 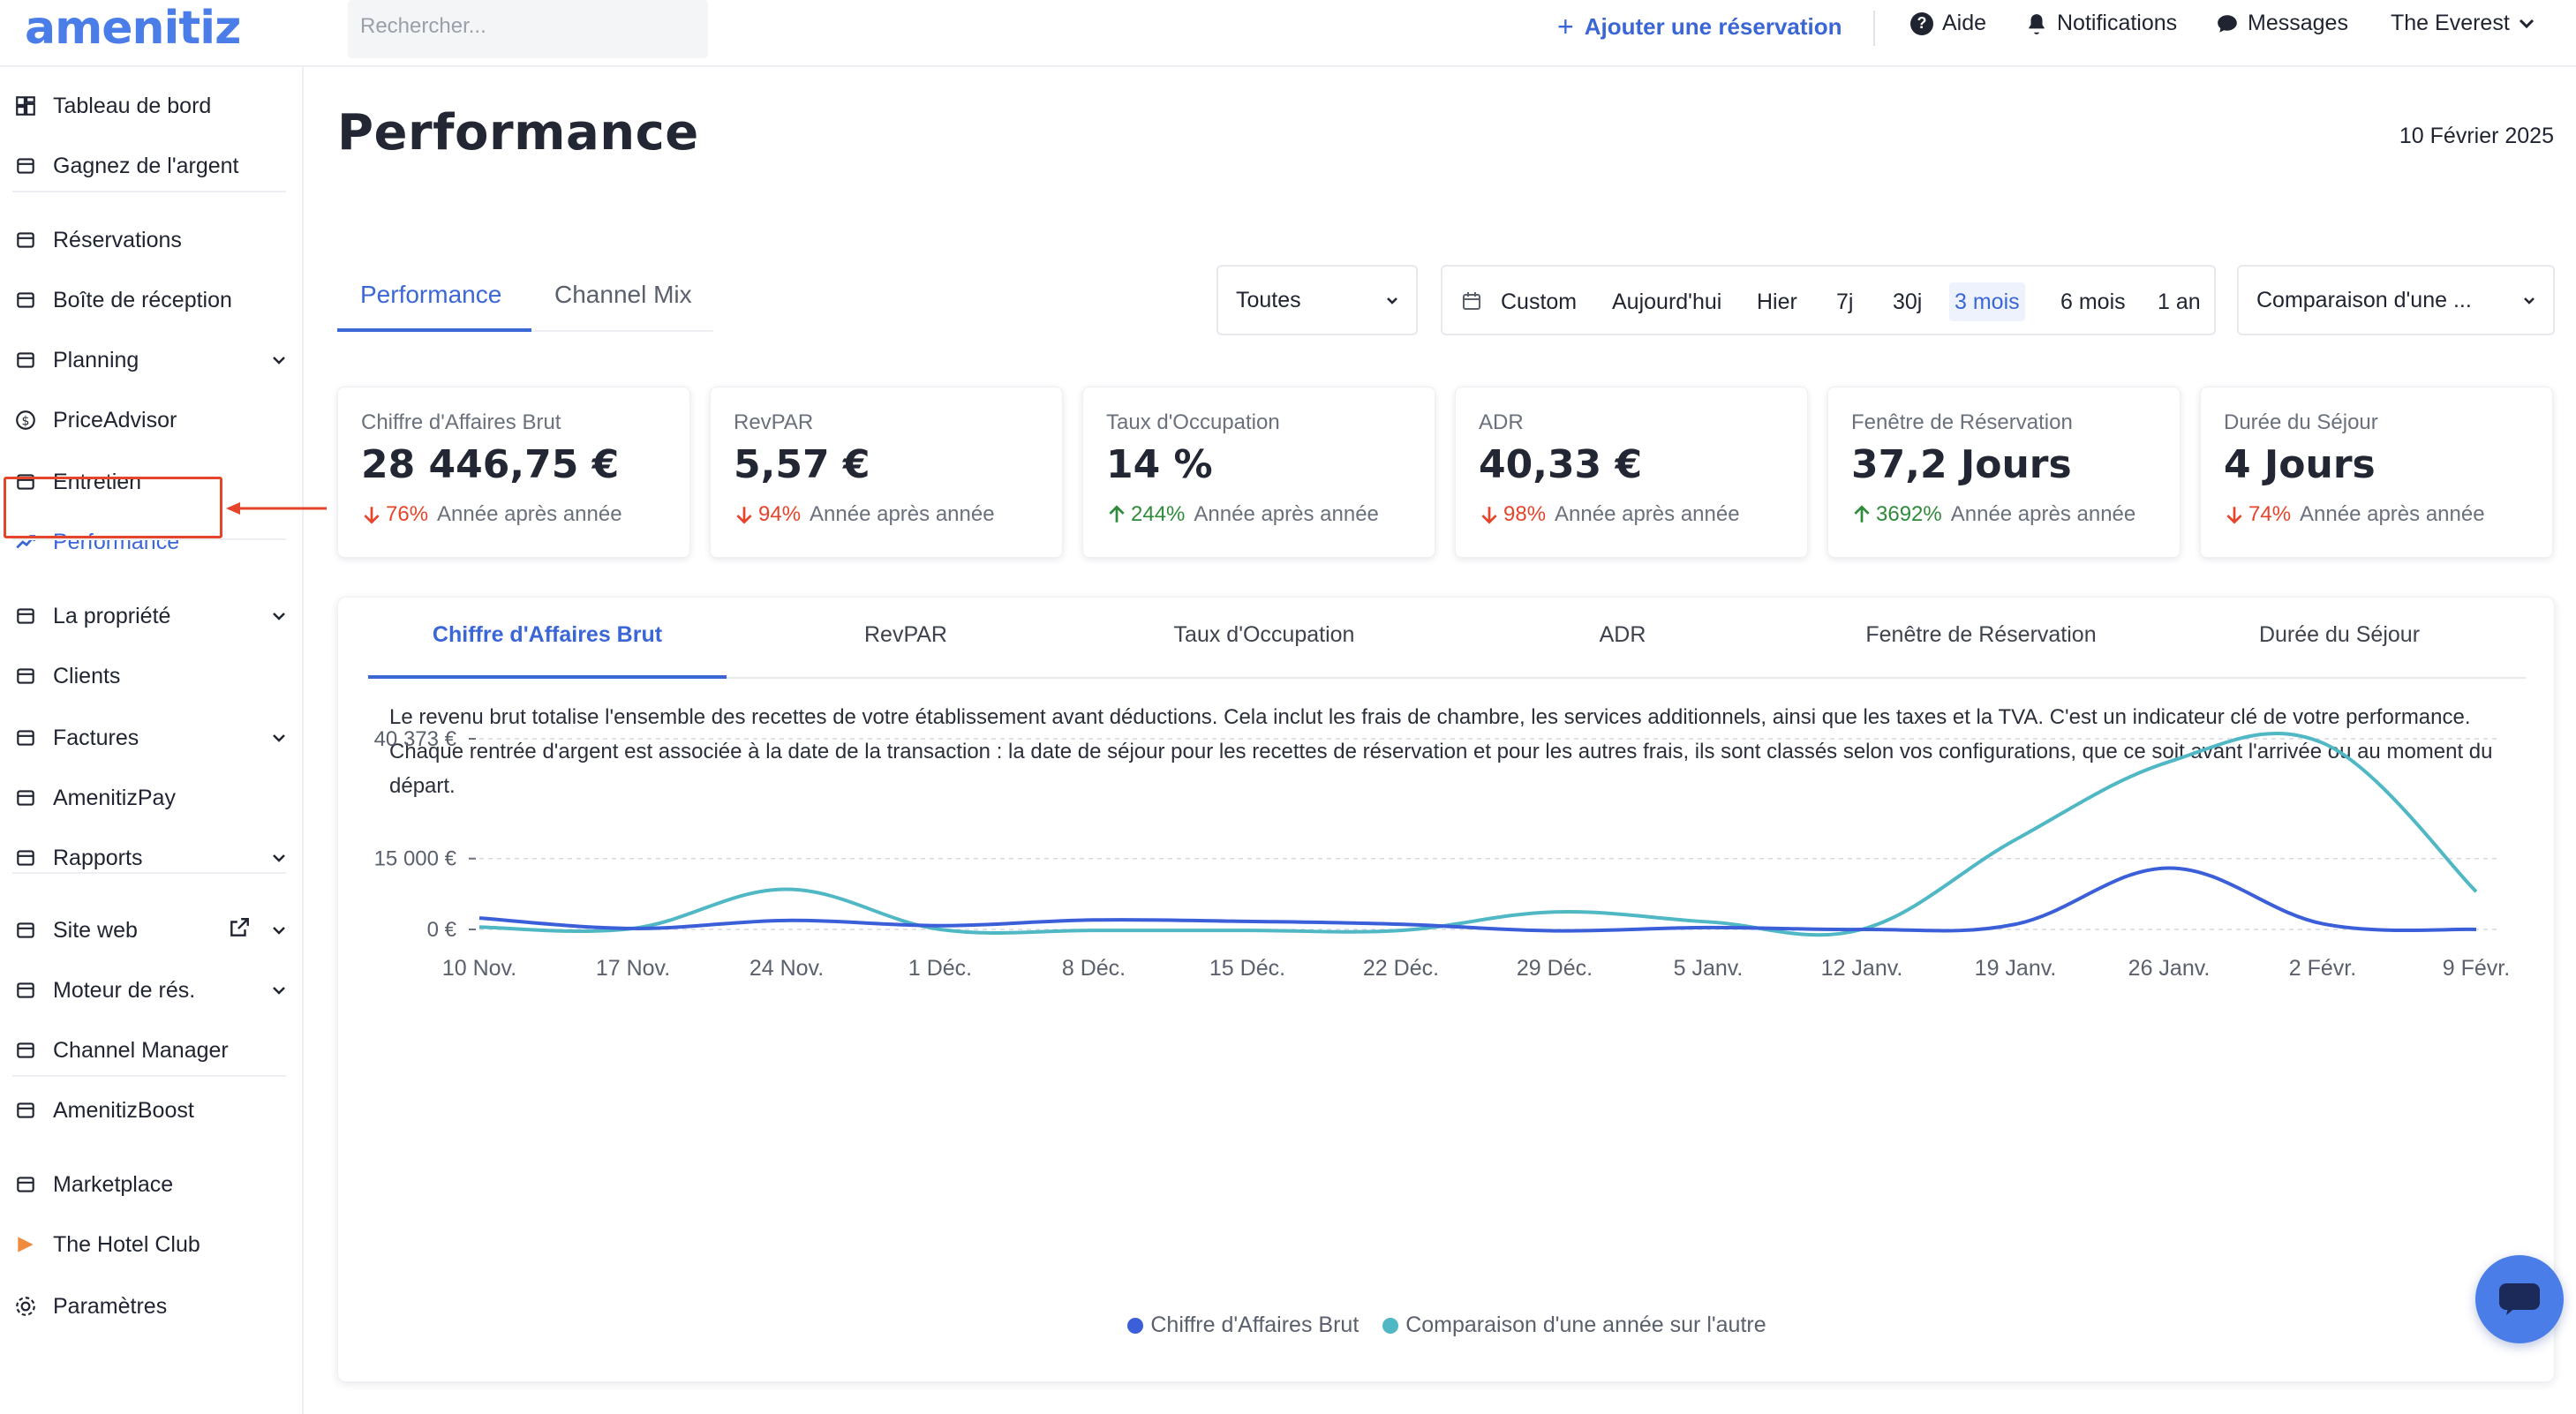 What do you see at coordinates (2355, 514) in the screenshot?
I see `kpi-delta: 74% Année après année` at bounding box center [2355, 514].